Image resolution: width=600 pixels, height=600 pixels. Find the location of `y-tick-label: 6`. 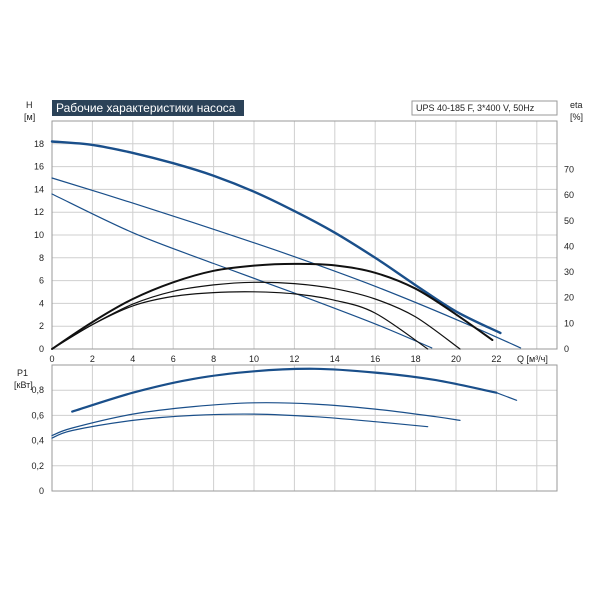

y-tick-label: 6 is located at coordinates (41, 281).